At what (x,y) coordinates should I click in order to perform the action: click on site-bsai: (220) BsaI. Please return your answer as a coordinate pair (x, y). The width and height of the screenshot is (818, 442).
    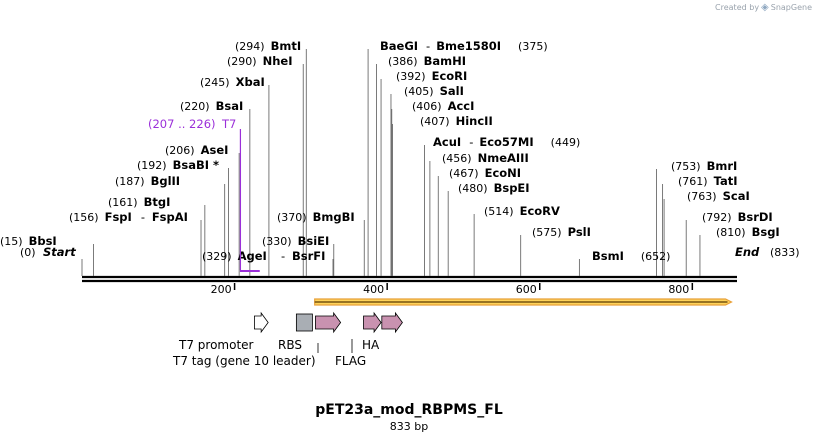
    Looking at the image, I should click on (211, 106).